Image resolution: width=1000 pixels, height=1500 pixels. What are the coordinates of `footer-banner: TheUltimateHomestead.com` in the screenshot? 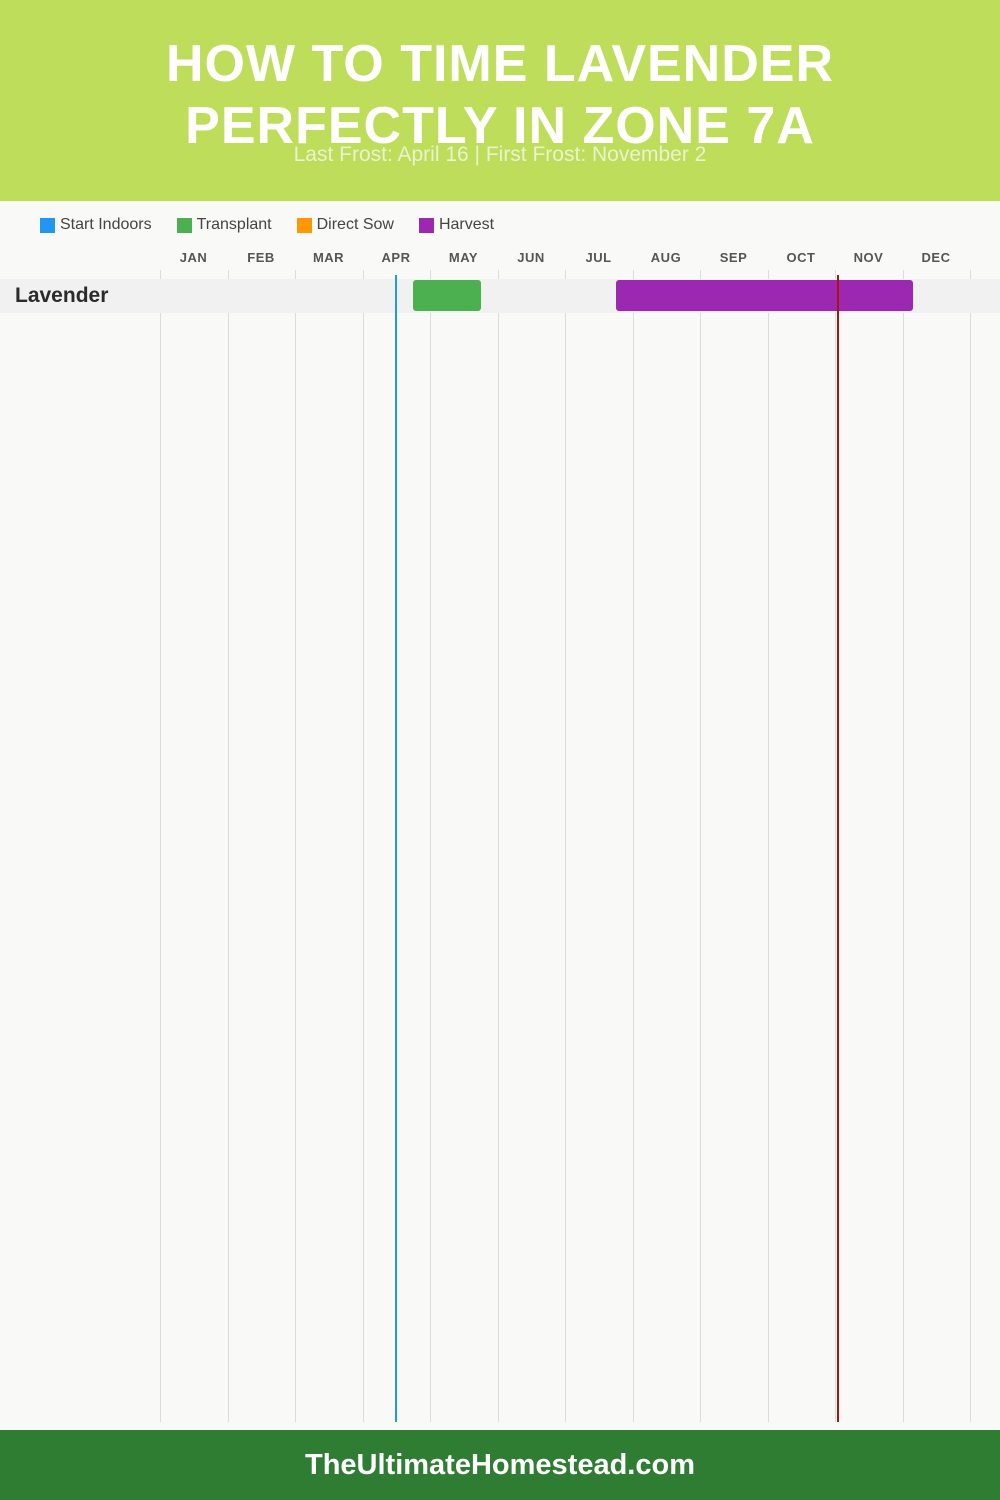 It's located at (500, 1465).